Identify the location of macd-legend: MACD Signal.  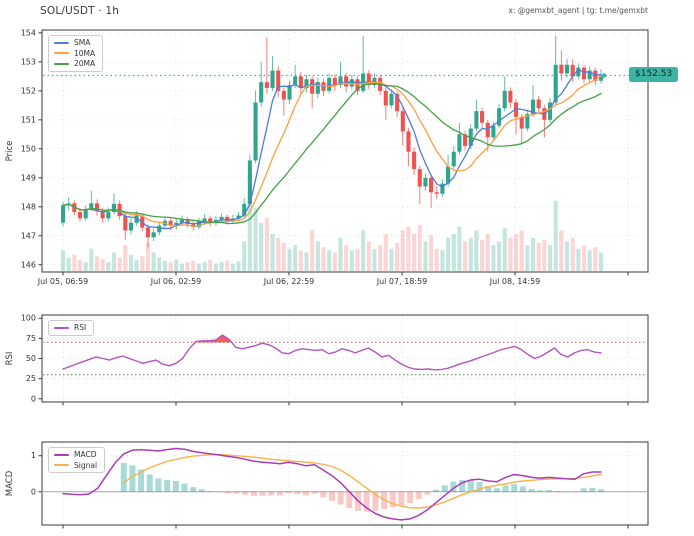
(77, 460).